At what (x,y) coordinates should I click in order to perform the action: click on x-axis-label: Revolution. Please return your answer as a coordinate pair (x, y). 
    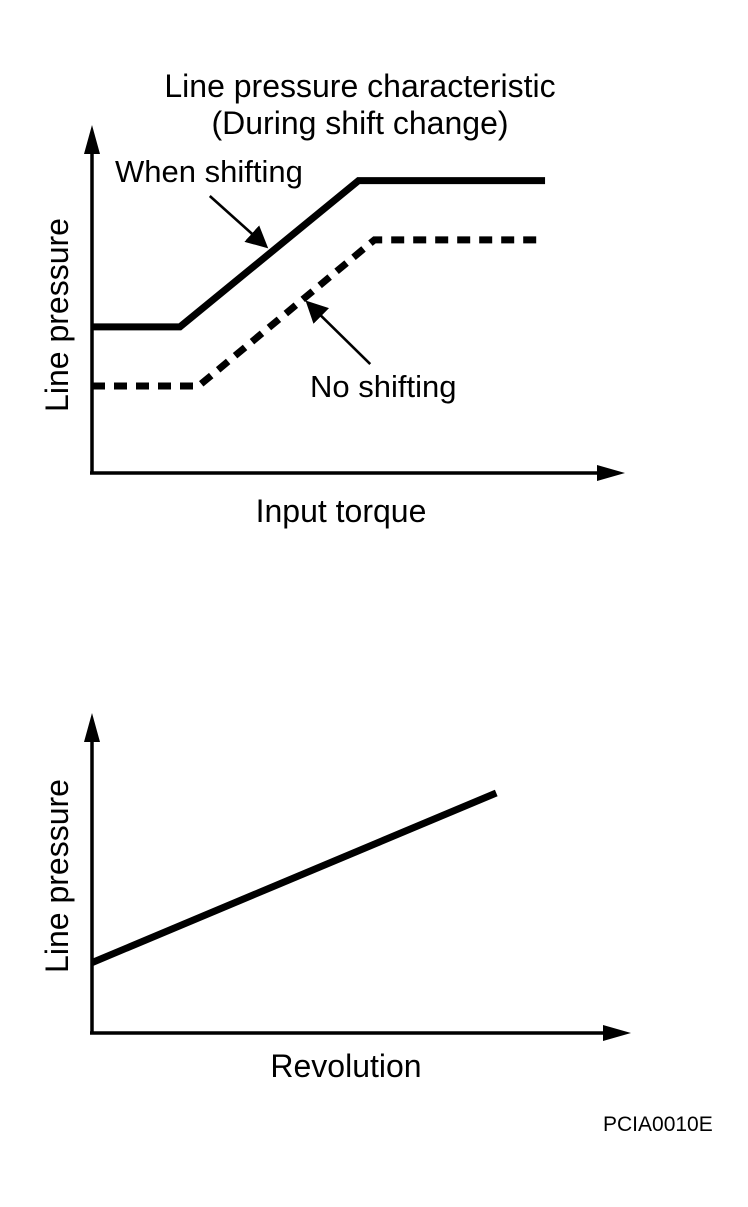
    Looking at the image, I should click on (345, 1066).